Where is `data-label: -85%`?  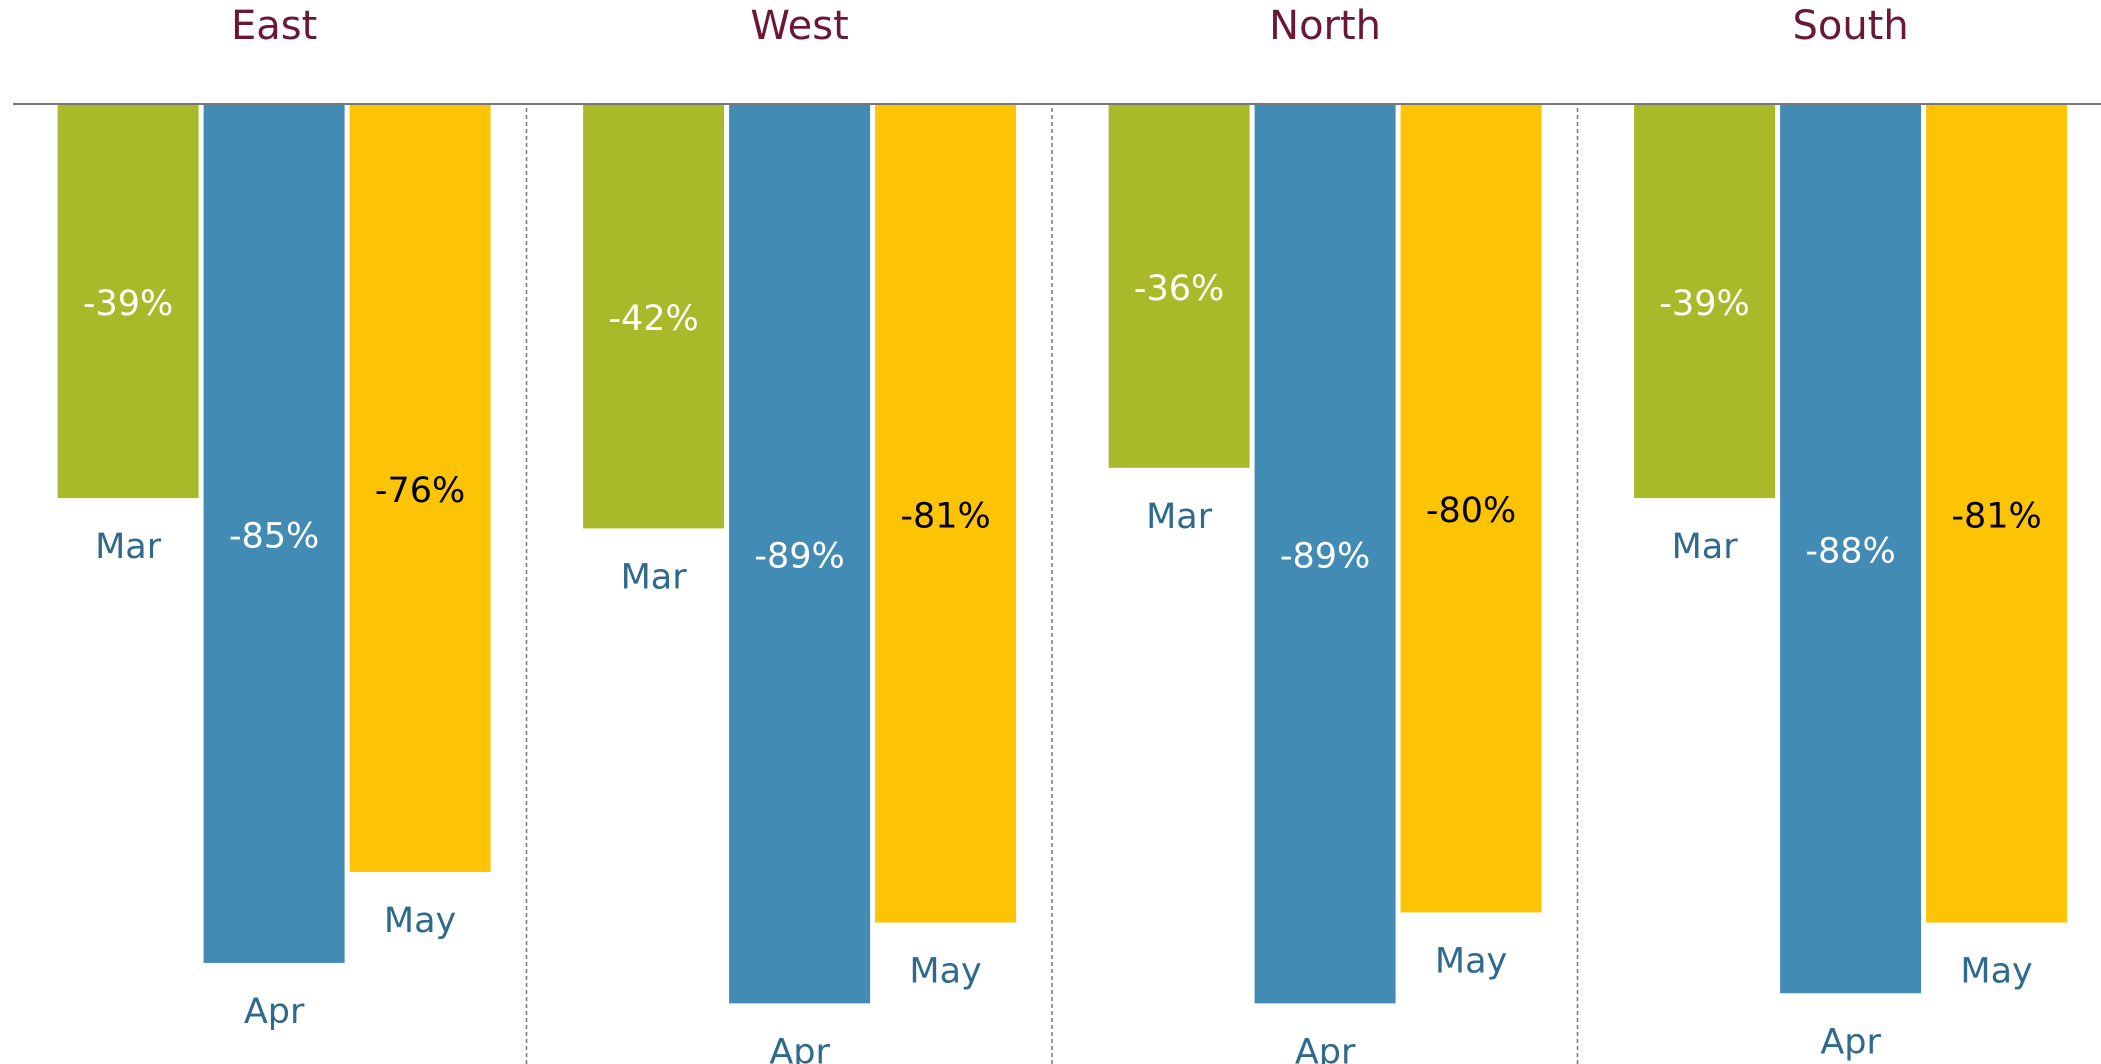
data-label: -85% is located at coordinates (274, 536).